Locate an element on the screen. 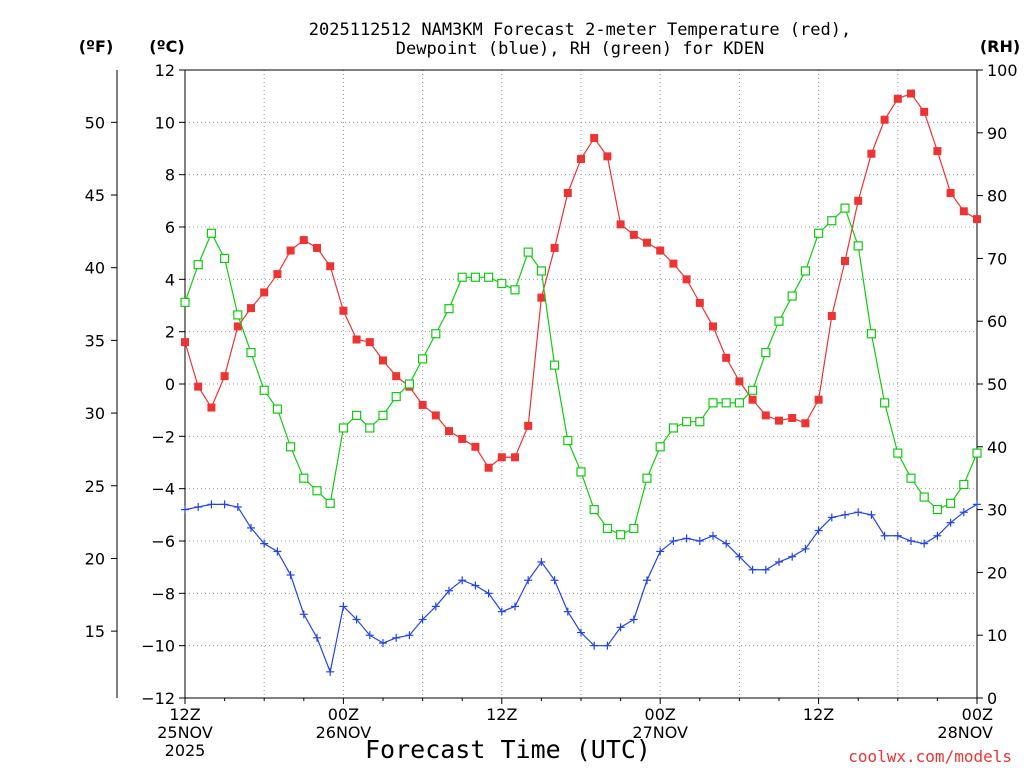 The image size is (1024, 768). celsius-tick-label: 2 is located at coordinates (170, 332).